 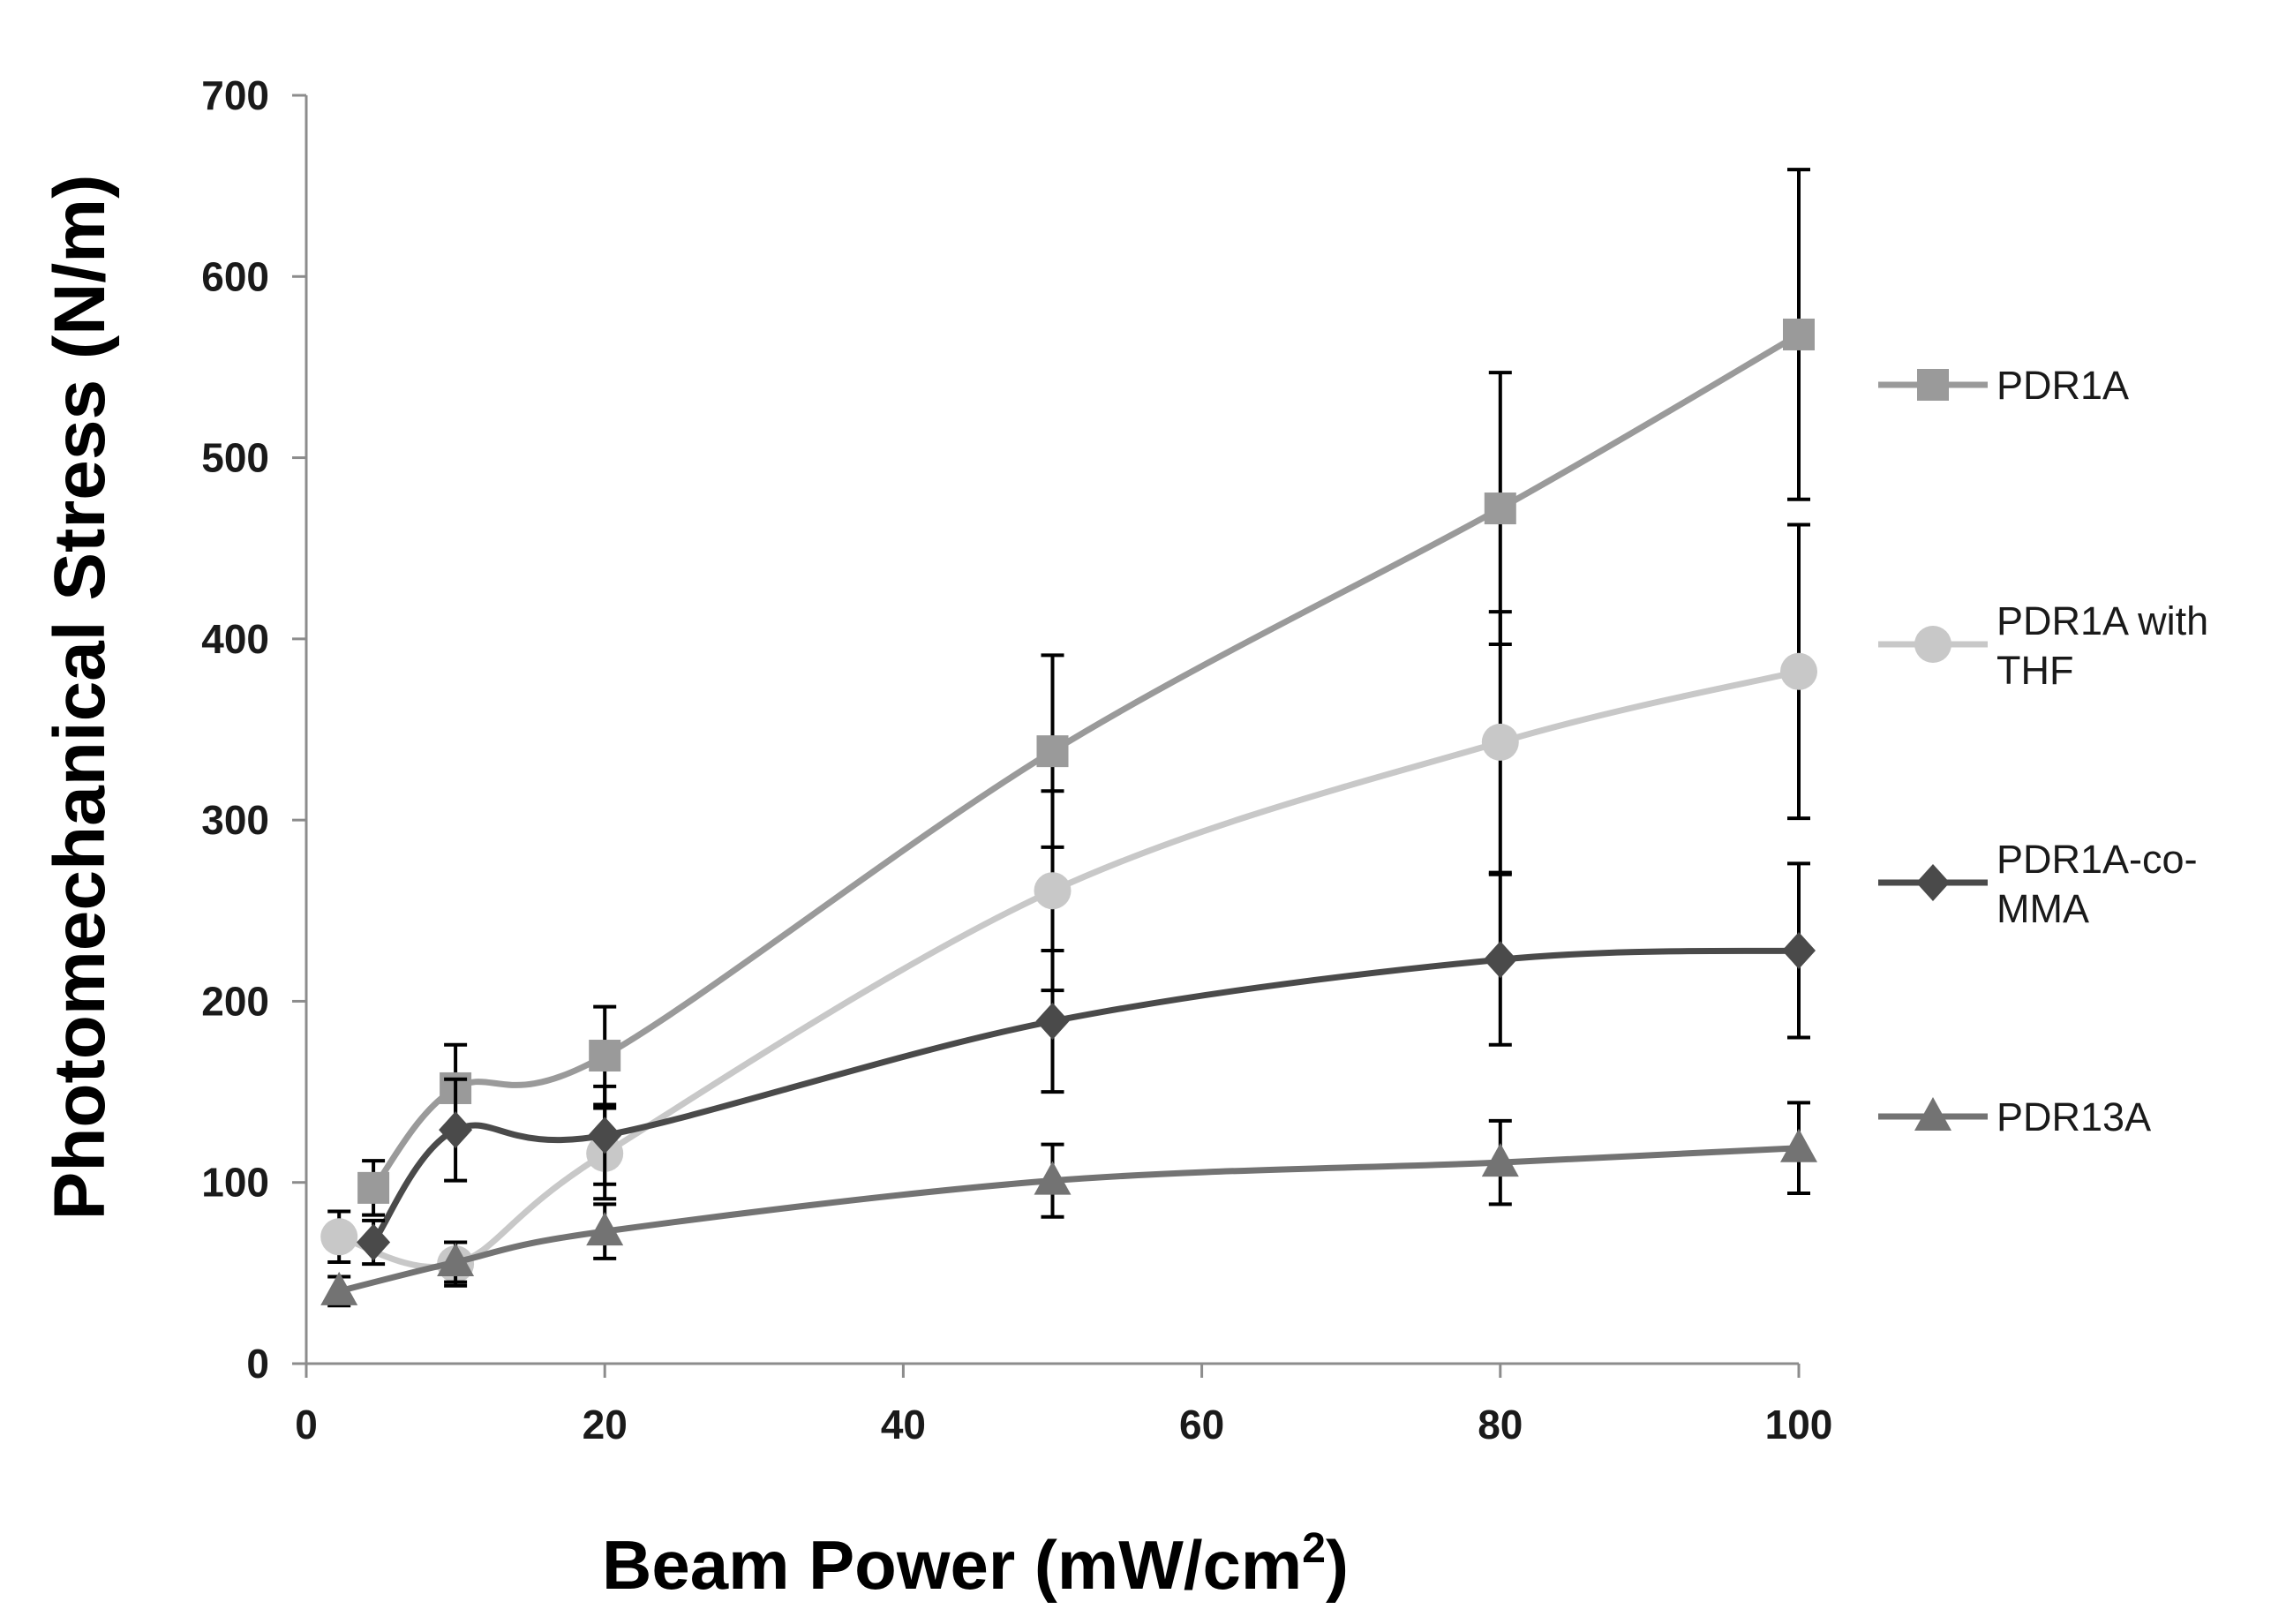 What do you see at coordinates (903, 1424) in the screenshot?
I see `x-tick-label: 40` at bounding box center [903, 1424].